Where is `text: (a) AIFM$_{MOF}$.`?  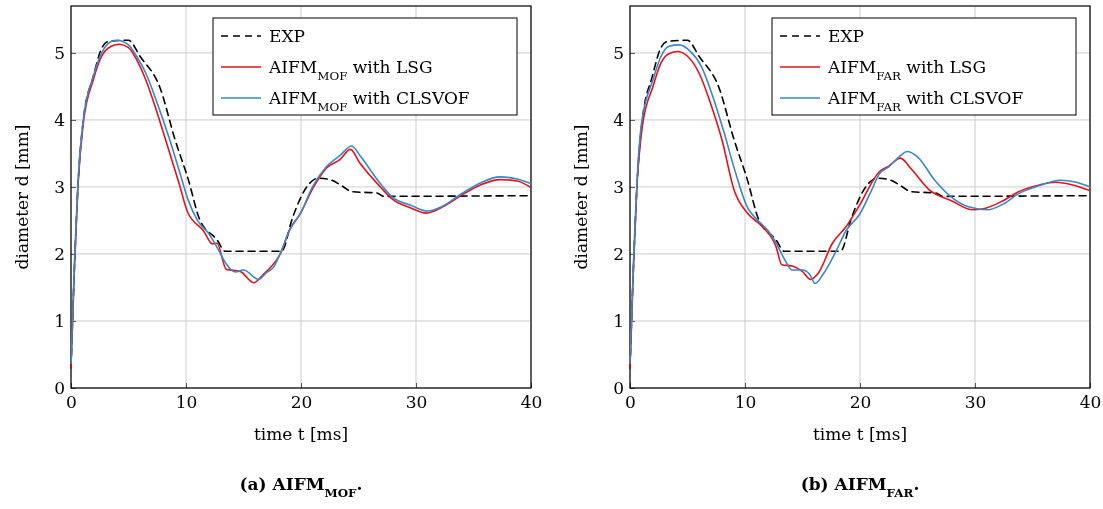
text: (a) AIFM$_{MOF}$. is located at coordinates (301, 487).